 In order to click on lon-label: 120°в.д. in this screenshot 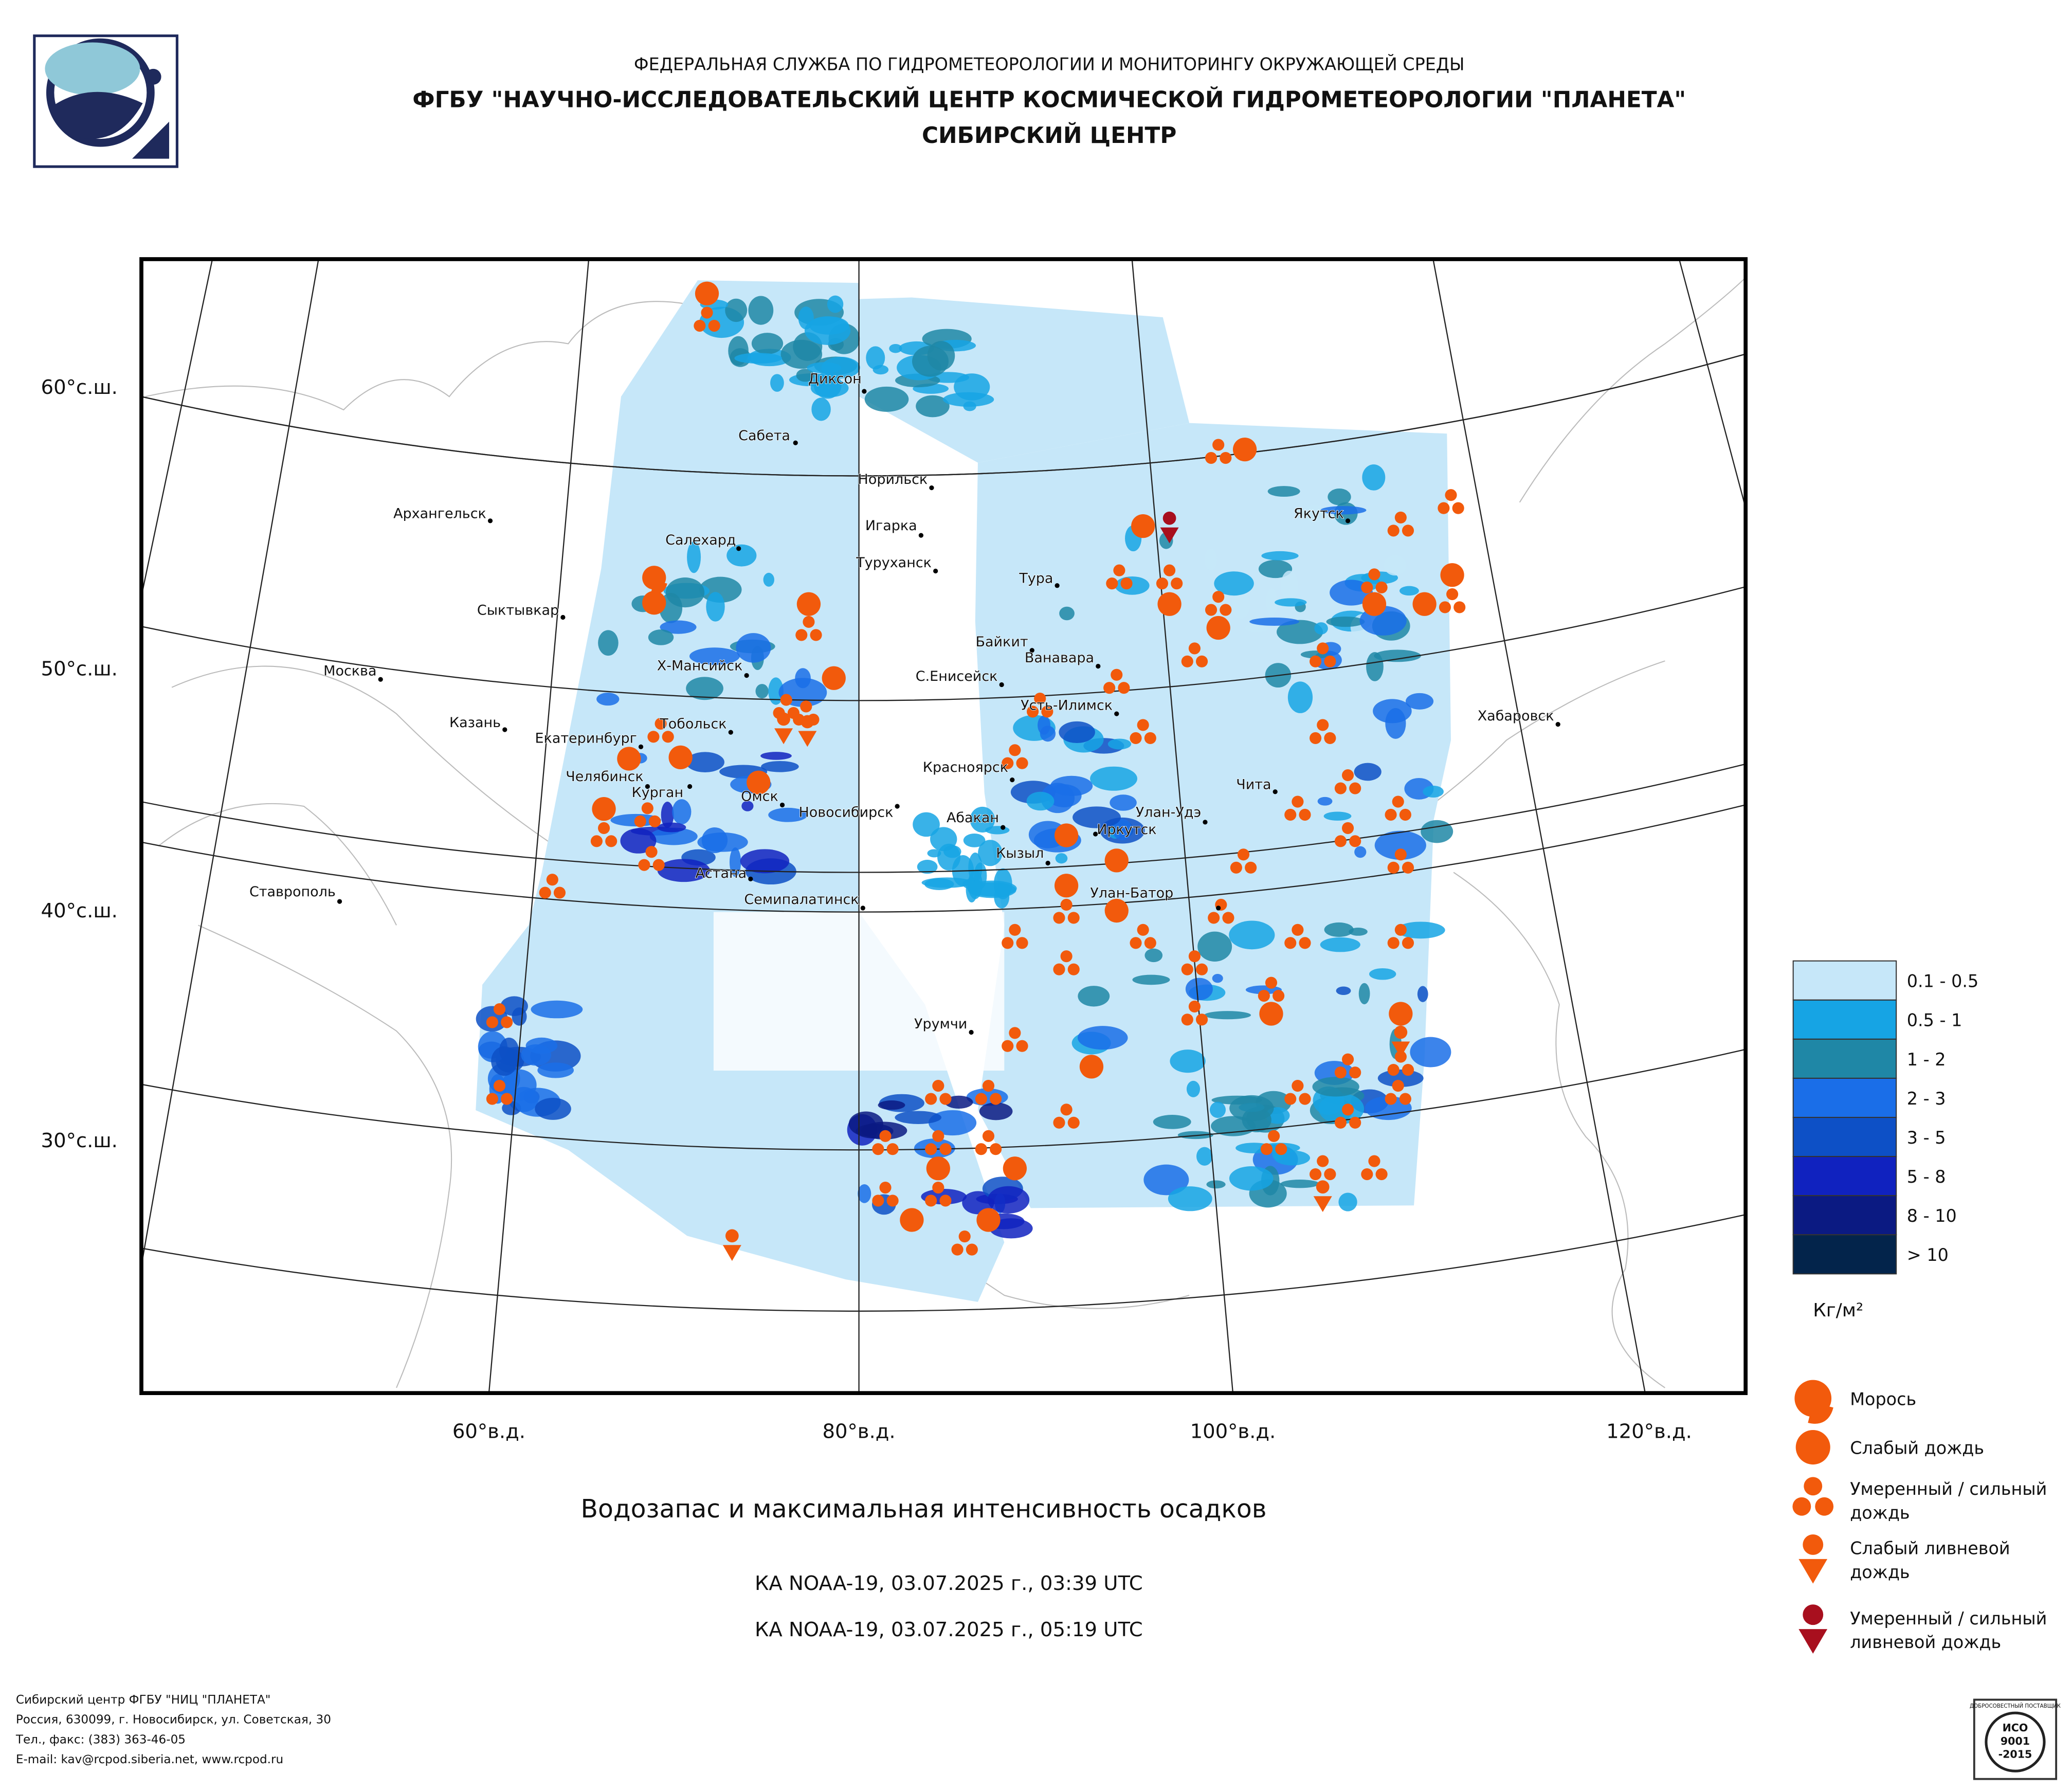, I will do `click(1649, 1431)`.